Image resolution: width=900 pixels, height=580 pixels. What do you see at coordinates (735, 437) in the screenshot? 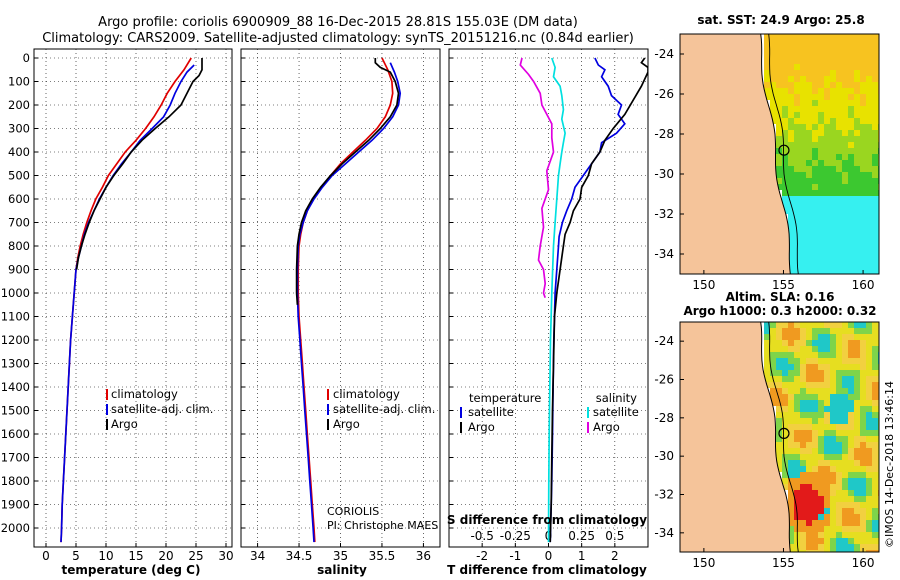
I see `land-mass` at bounding box center [735, 437].